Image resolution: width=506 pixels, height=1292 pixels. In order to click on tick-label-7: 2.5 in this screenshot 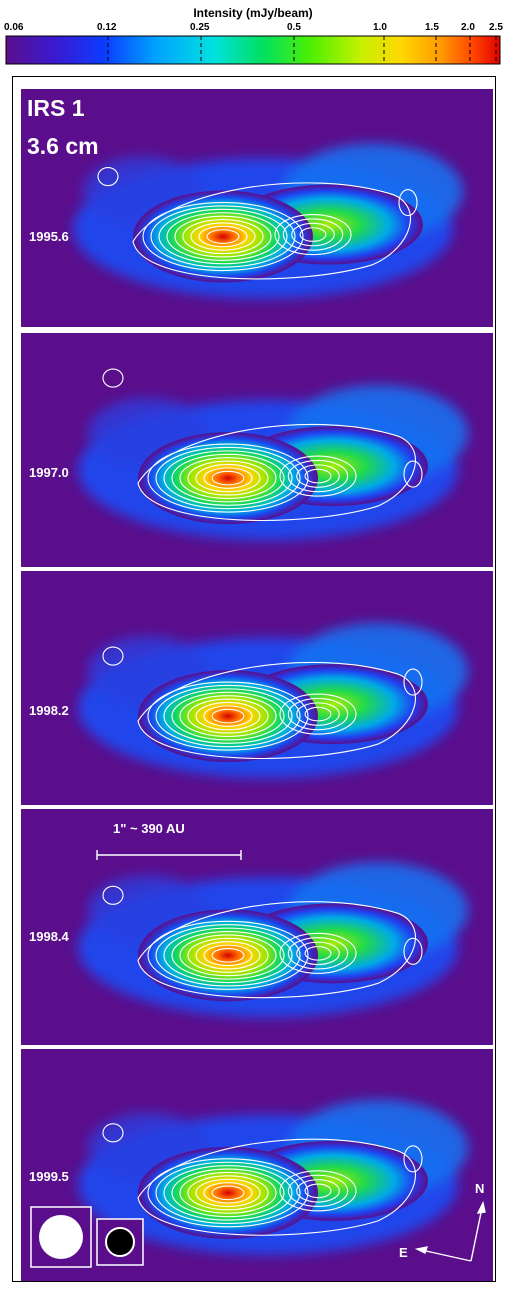, I will do `click(496, 27)`.